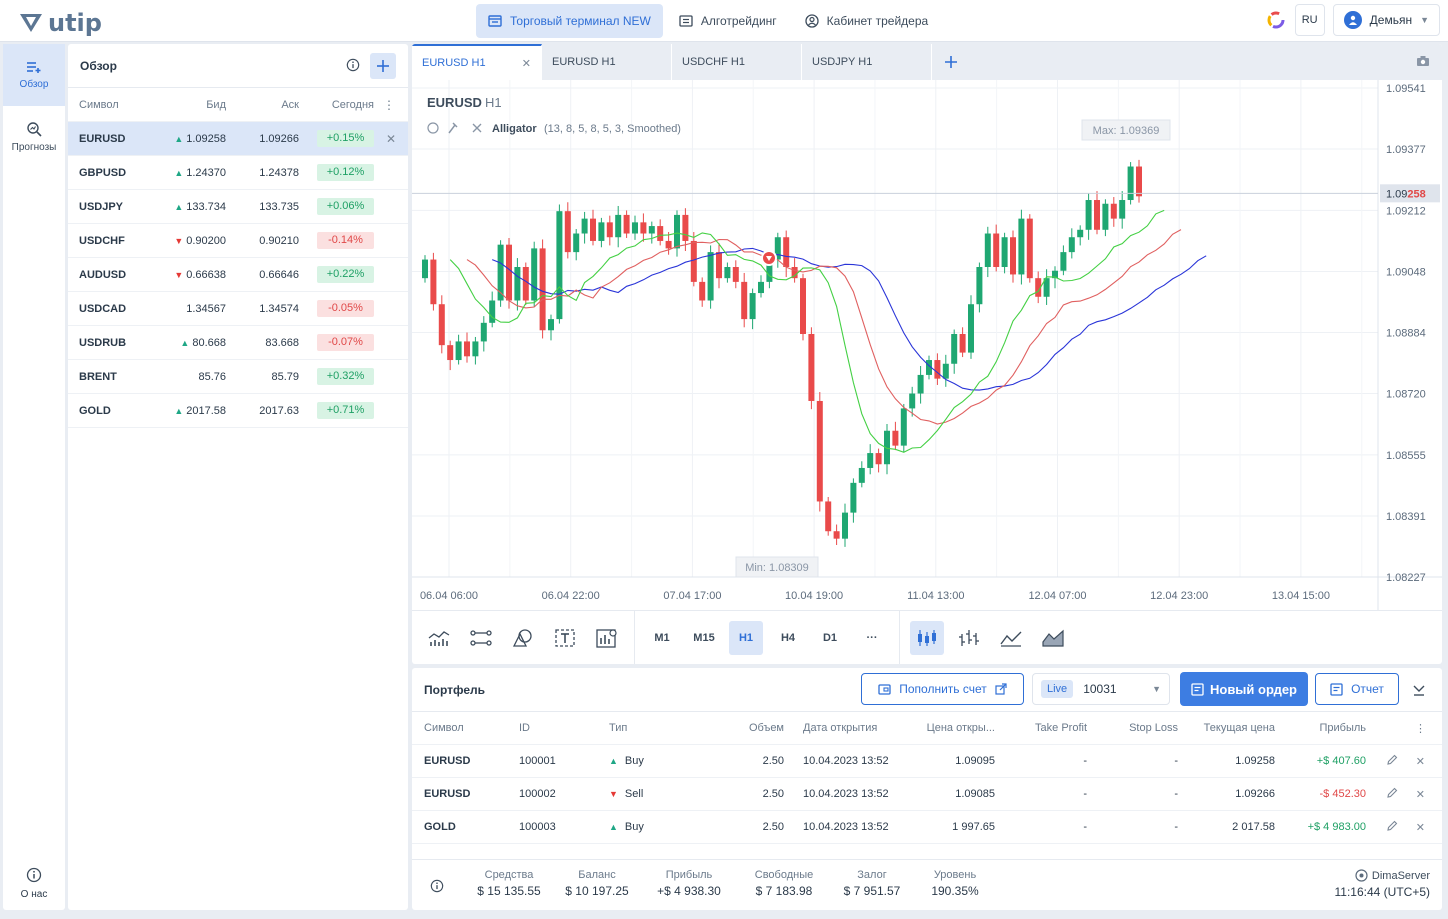  Describe the element at coordinates (1420, 728) in the screenshot. I see `kebab-icon: ⋮` at that location.